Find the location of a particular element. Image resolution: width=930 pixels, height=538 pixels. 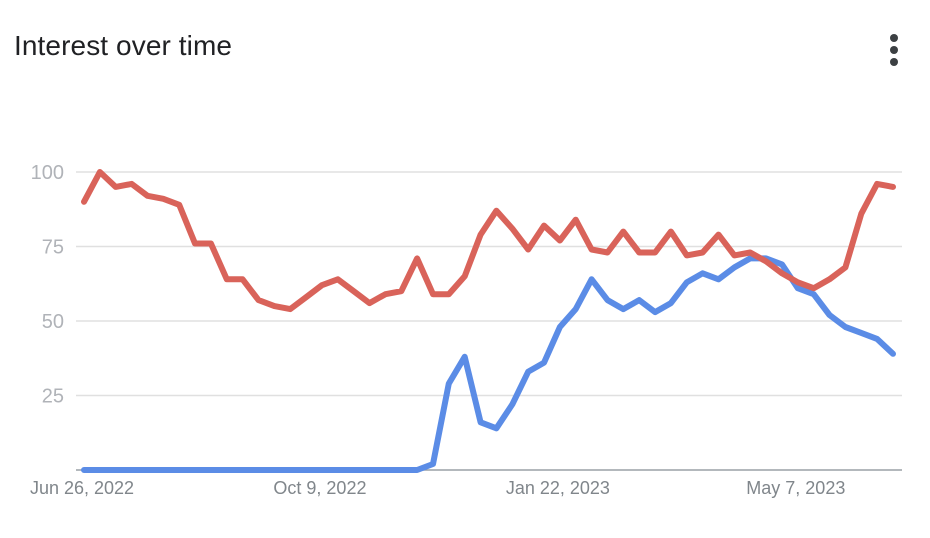

more-vert-icon is located at coordinates (894, 50).